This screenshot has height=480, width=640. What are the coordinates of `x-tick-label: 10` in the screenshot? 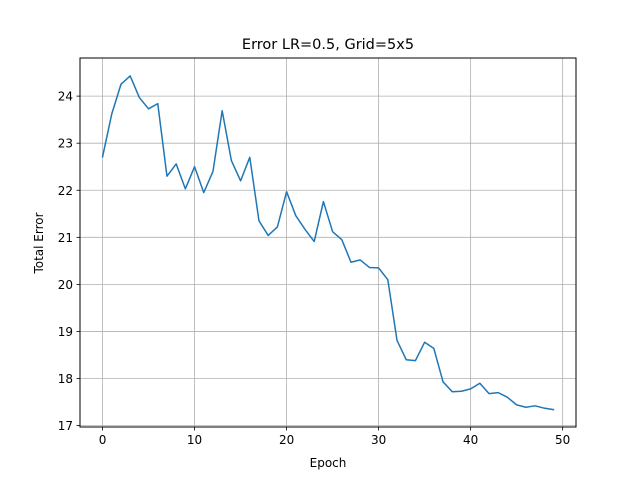 It's located at (194, 440).